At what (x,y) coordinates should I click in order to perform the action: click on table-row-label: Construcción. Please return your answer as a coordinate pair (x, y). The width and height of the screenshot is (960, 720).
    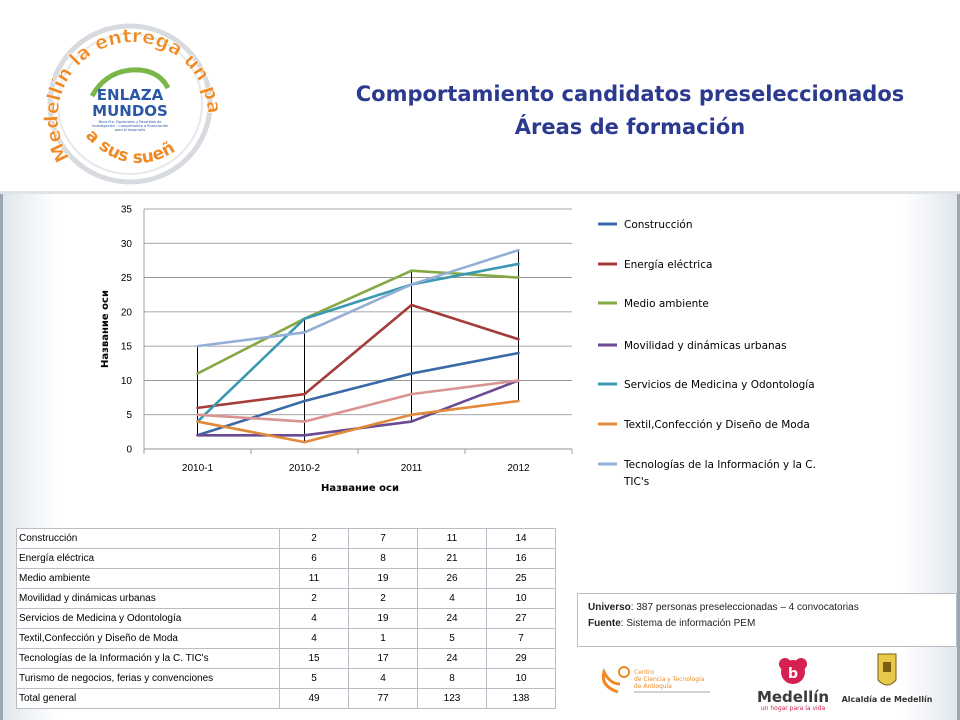
    Looking at the image, I should click on (148, 538).